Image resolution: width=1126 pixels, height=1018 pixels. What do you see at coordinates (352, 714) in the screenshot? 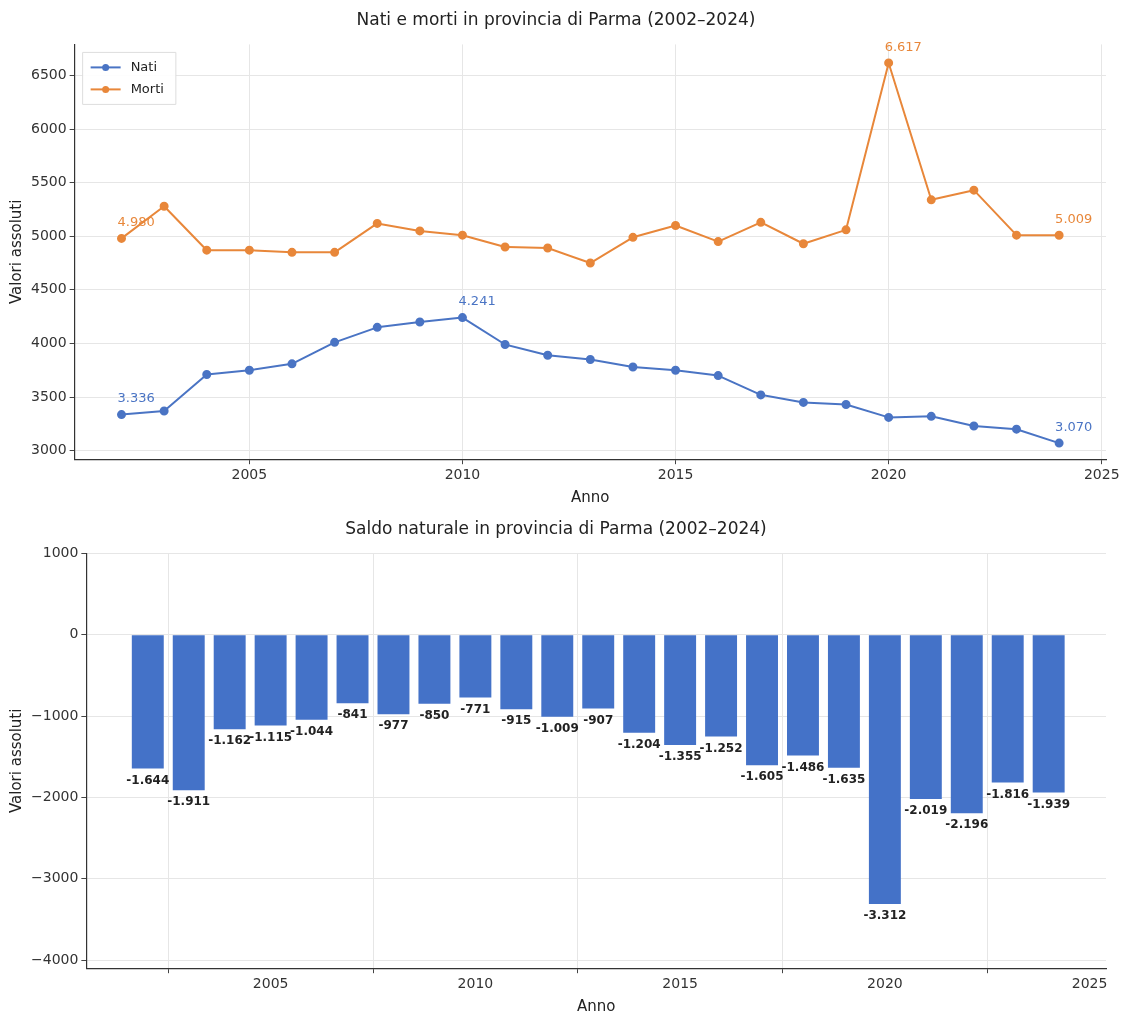
I see `data-label: -841` at bounding box center [352, 714].